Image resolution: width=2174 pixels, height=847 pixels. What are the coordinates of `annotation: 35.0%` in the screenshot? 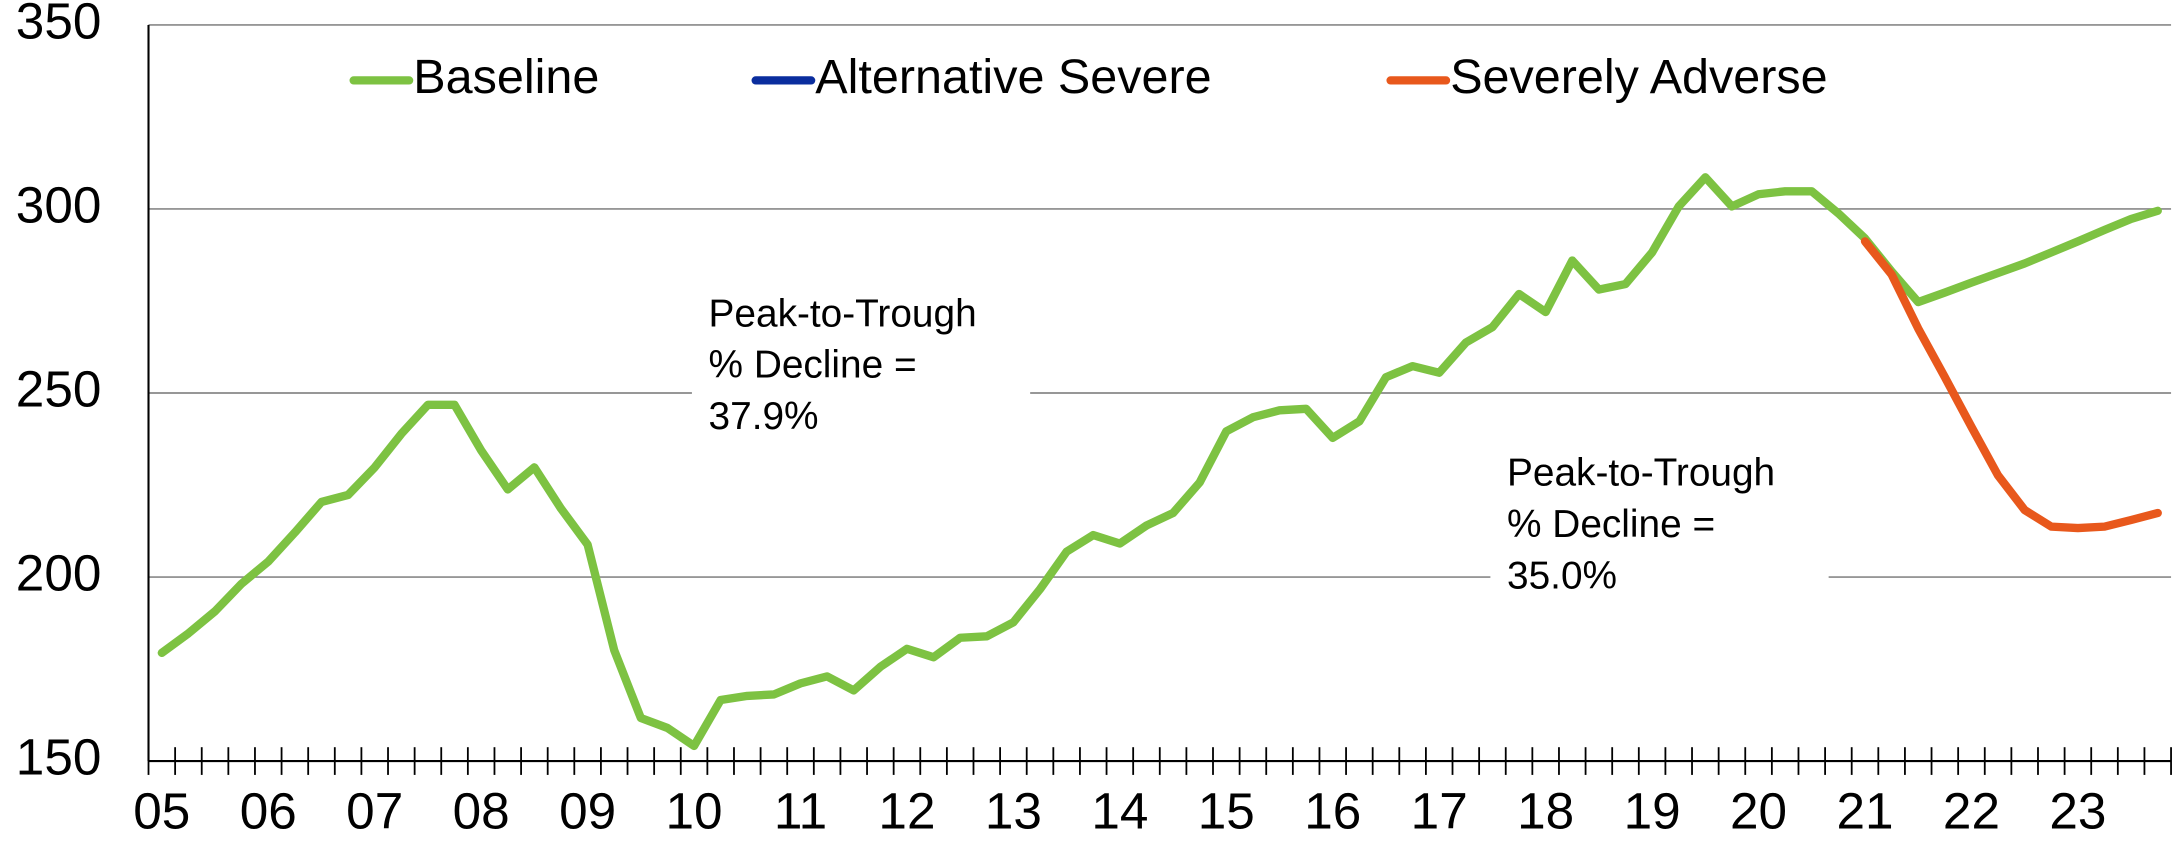 It's located at (1562, 575).